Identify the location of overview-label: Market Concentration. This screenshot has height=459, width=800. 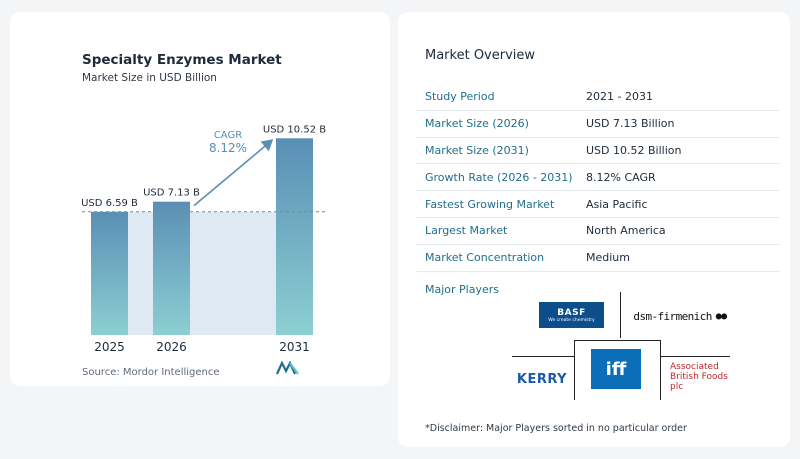
(485, 258).